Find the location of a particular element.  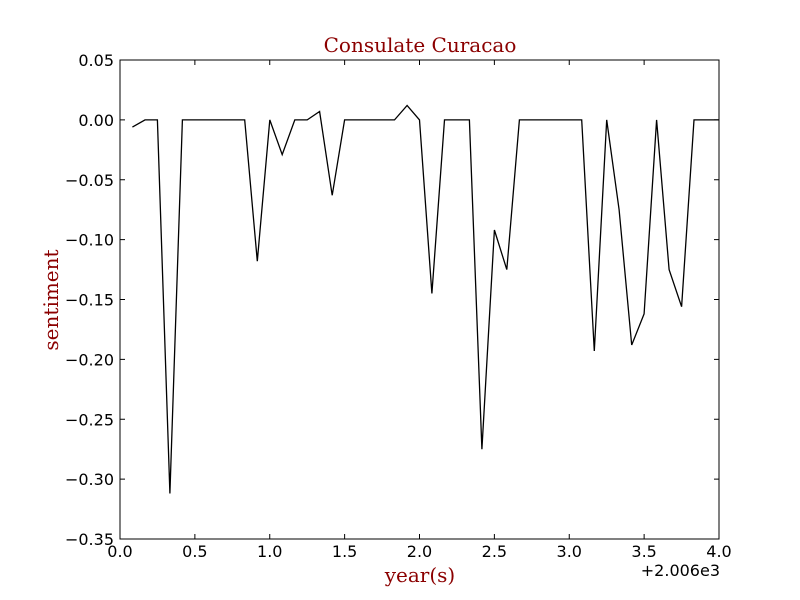

y-tick-label: −0.15 is located at coordinates (89, 300).